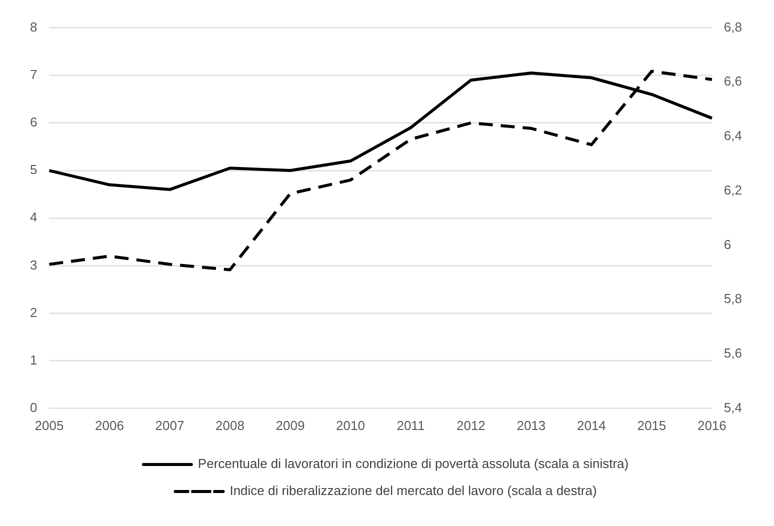 Image resolution: width=774 pixels, height=526 pixels. What do you see at coordinates (711, 425) in the screenshot?
I see `x-tick-label: 2016` at bounding box center [711, 425].